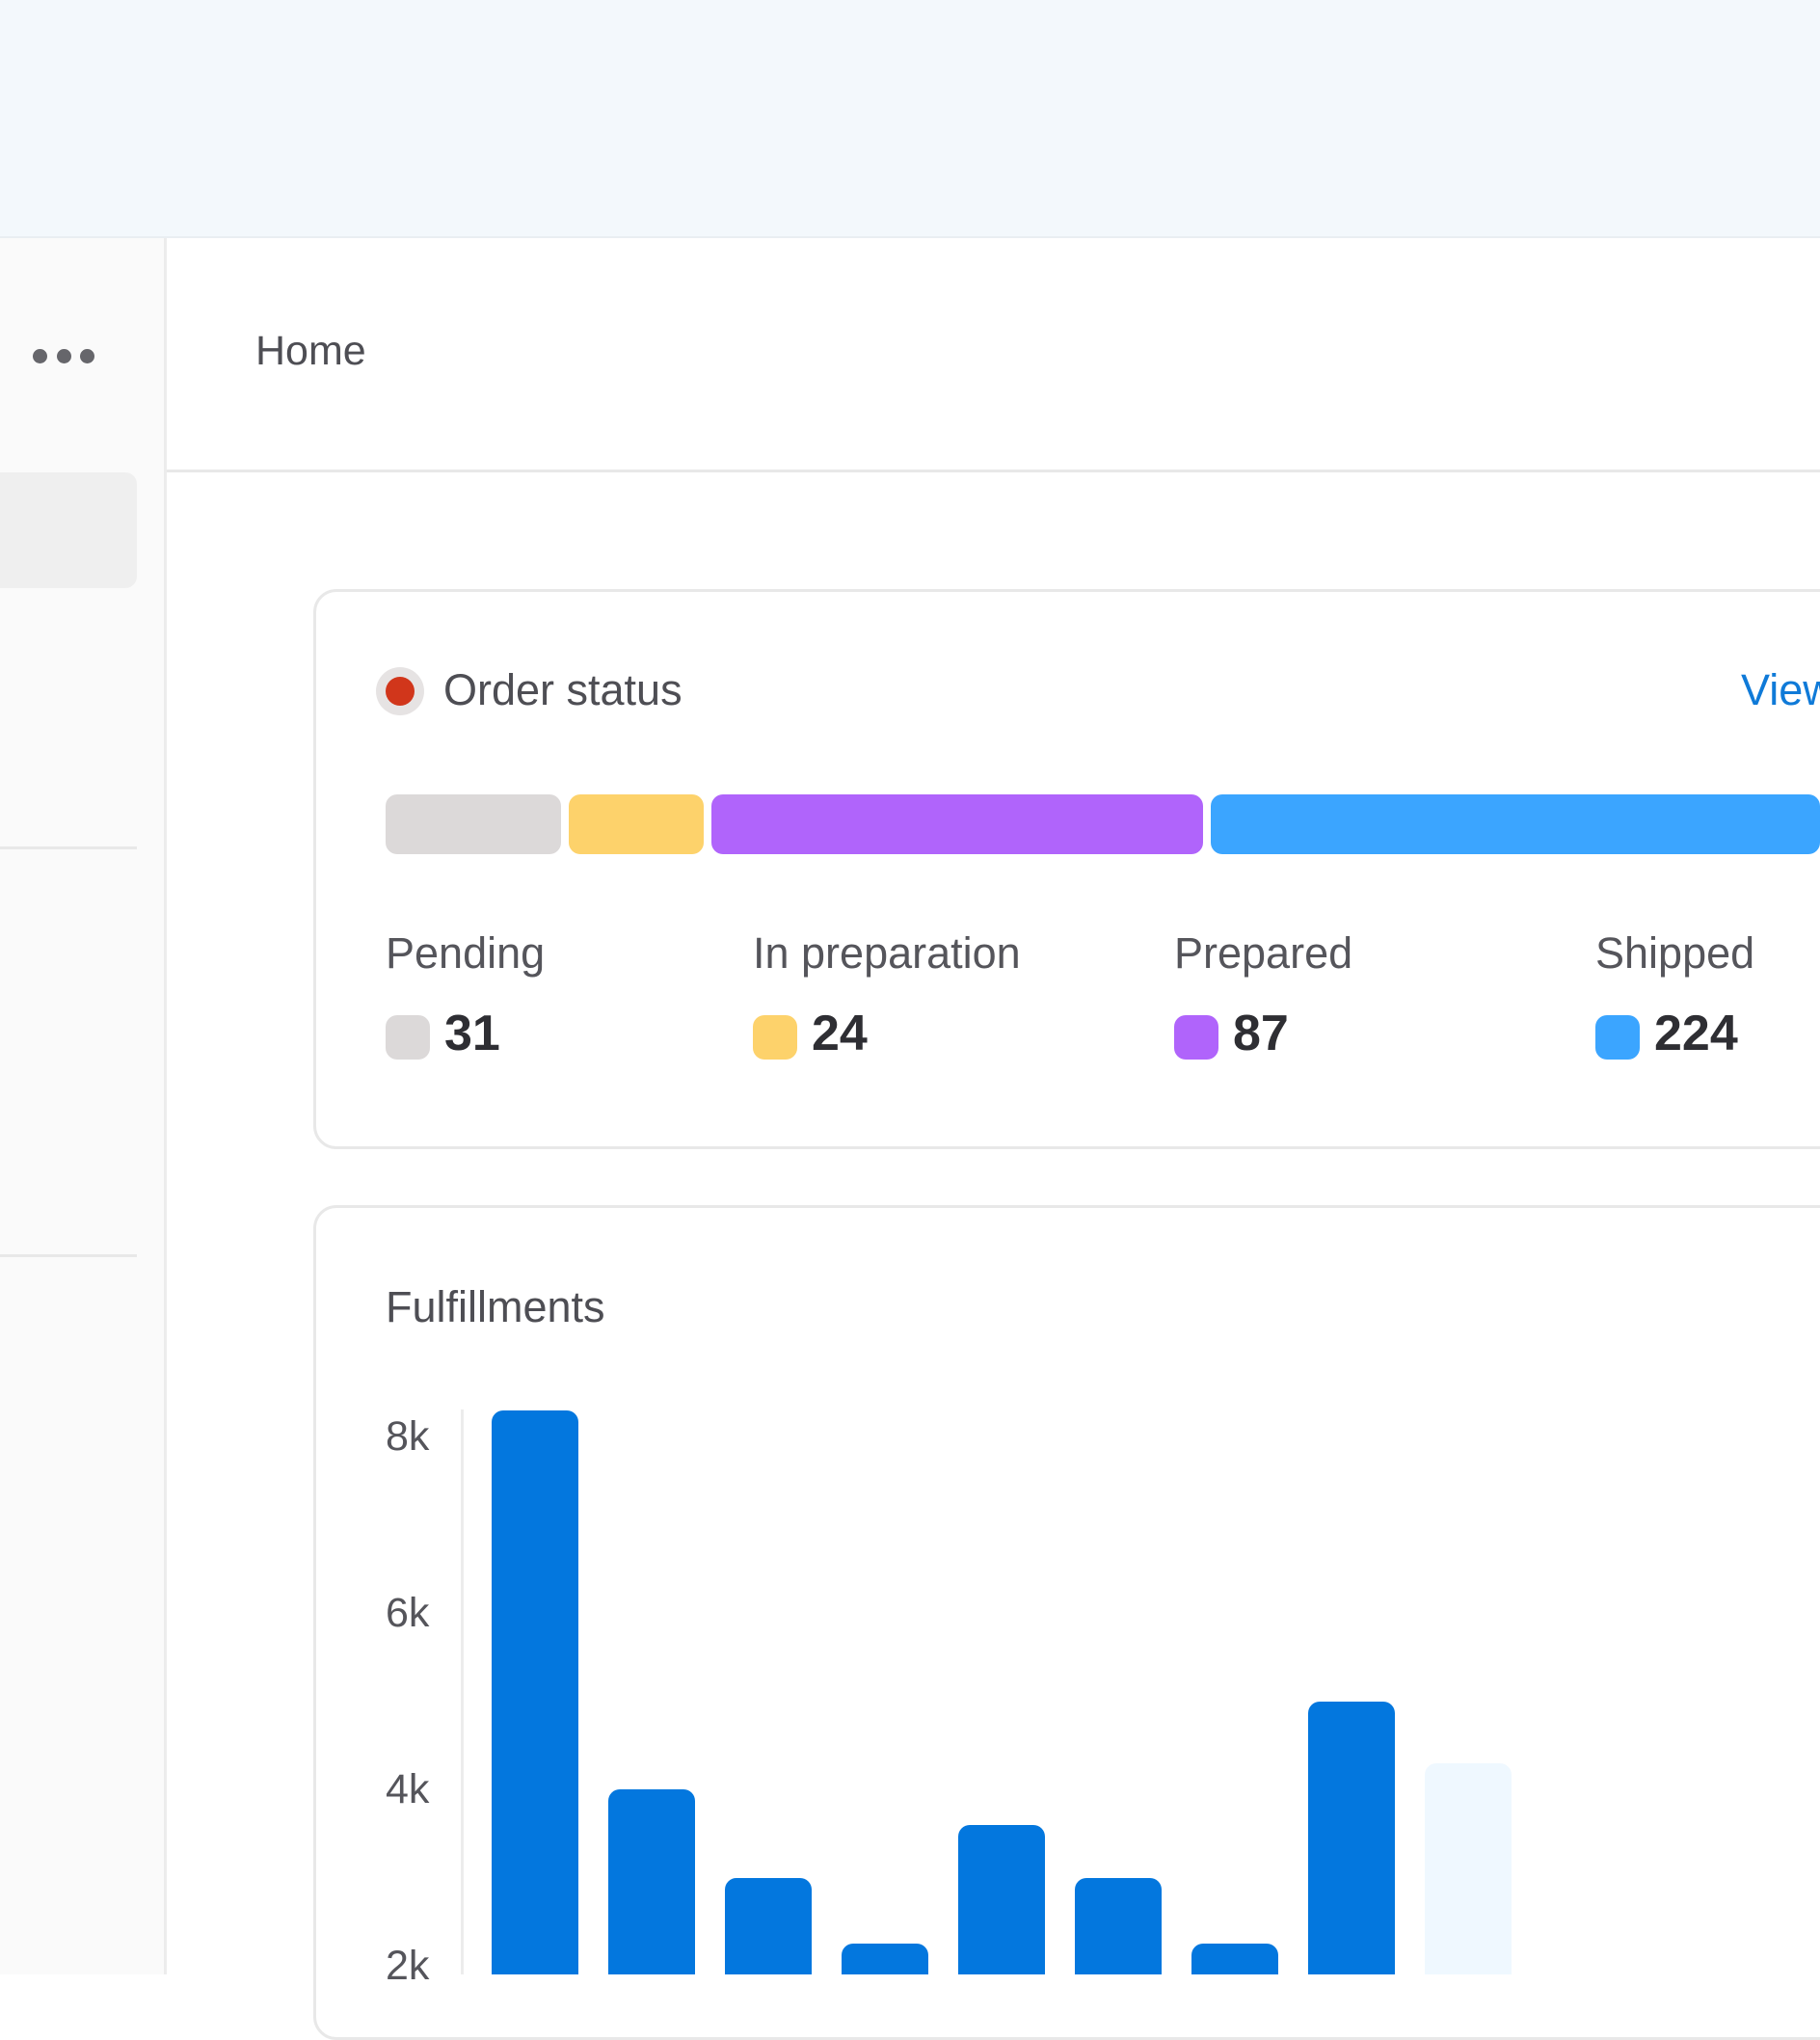  Describe the element at coordinates (408, 1613) in the screenshot. I see `y-tick-label: 6k` at that location.